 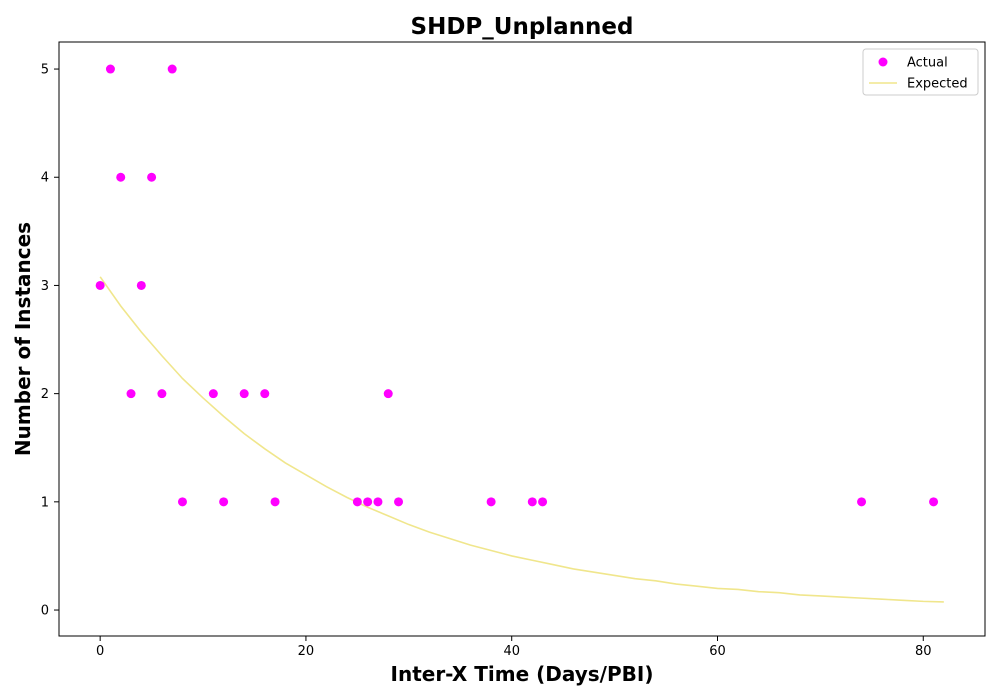 What do you see at coordinates (45, 178) in the screenshot?
I see `y-tick-label: 4` at bounding box center [45, 178].